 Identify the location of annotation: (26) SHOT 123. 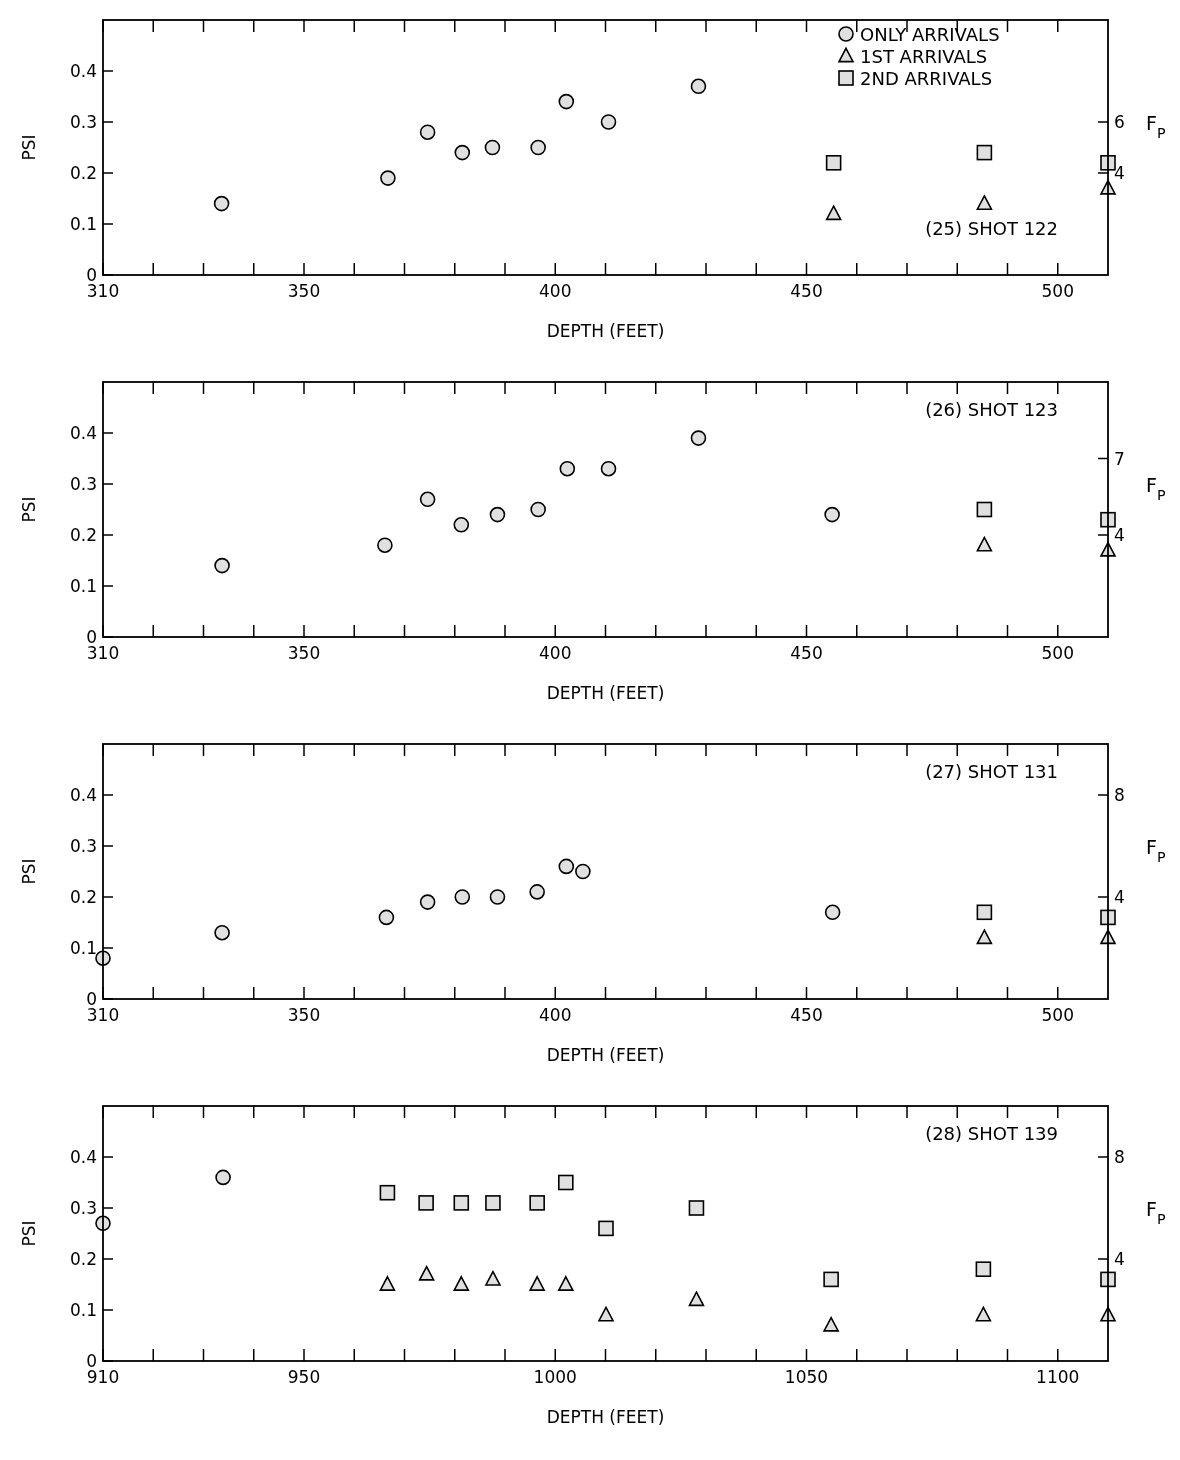
(991, 409).